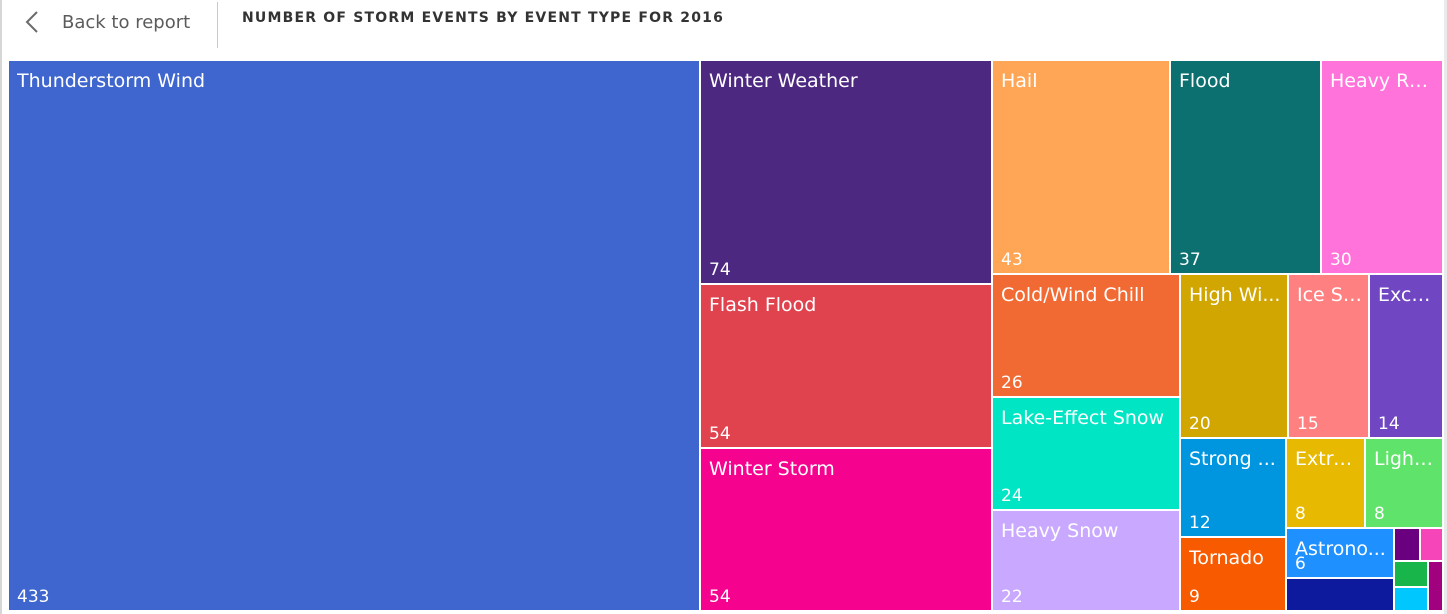 The width and height of the screenshot is (1447, 614). I want to click on treemap-tile-value: 433, so click(33, 597).